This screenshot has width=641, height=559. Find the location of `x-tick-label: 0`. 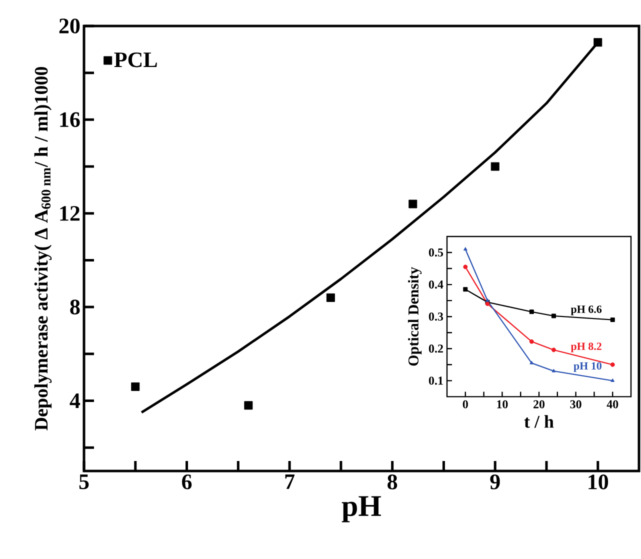

x-tick-label: 0 is located at coordinates (465, 404).